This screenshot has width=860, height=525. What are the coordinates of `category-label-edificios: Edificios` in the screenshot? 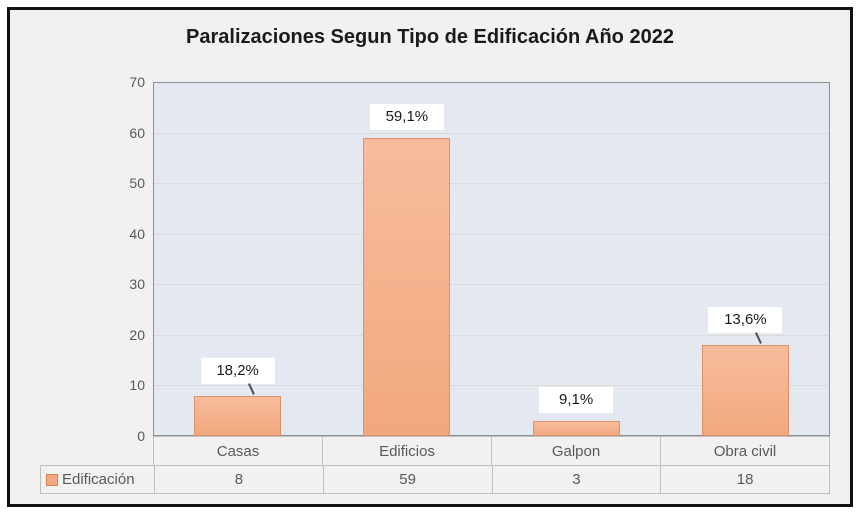 It's located at (406, 451).